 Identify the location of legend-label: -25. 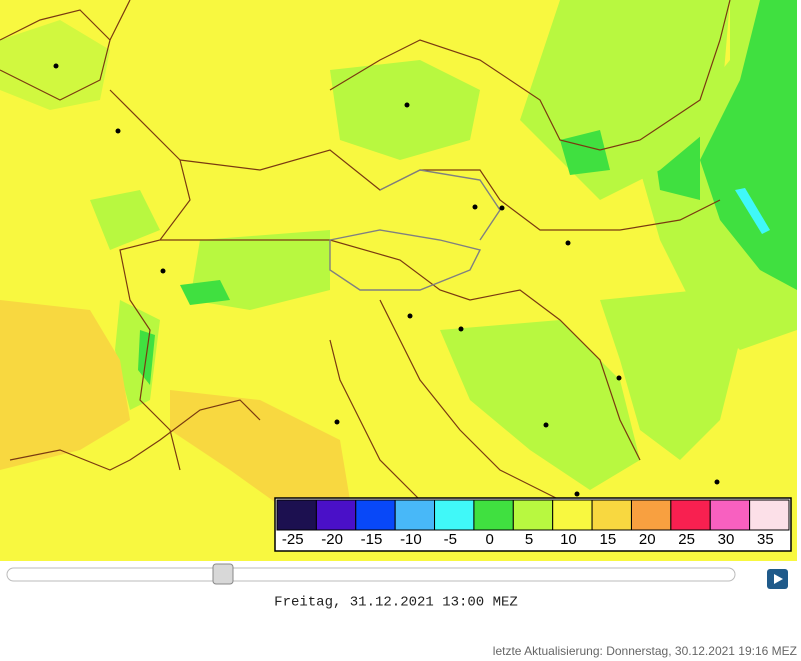
(293, 539).